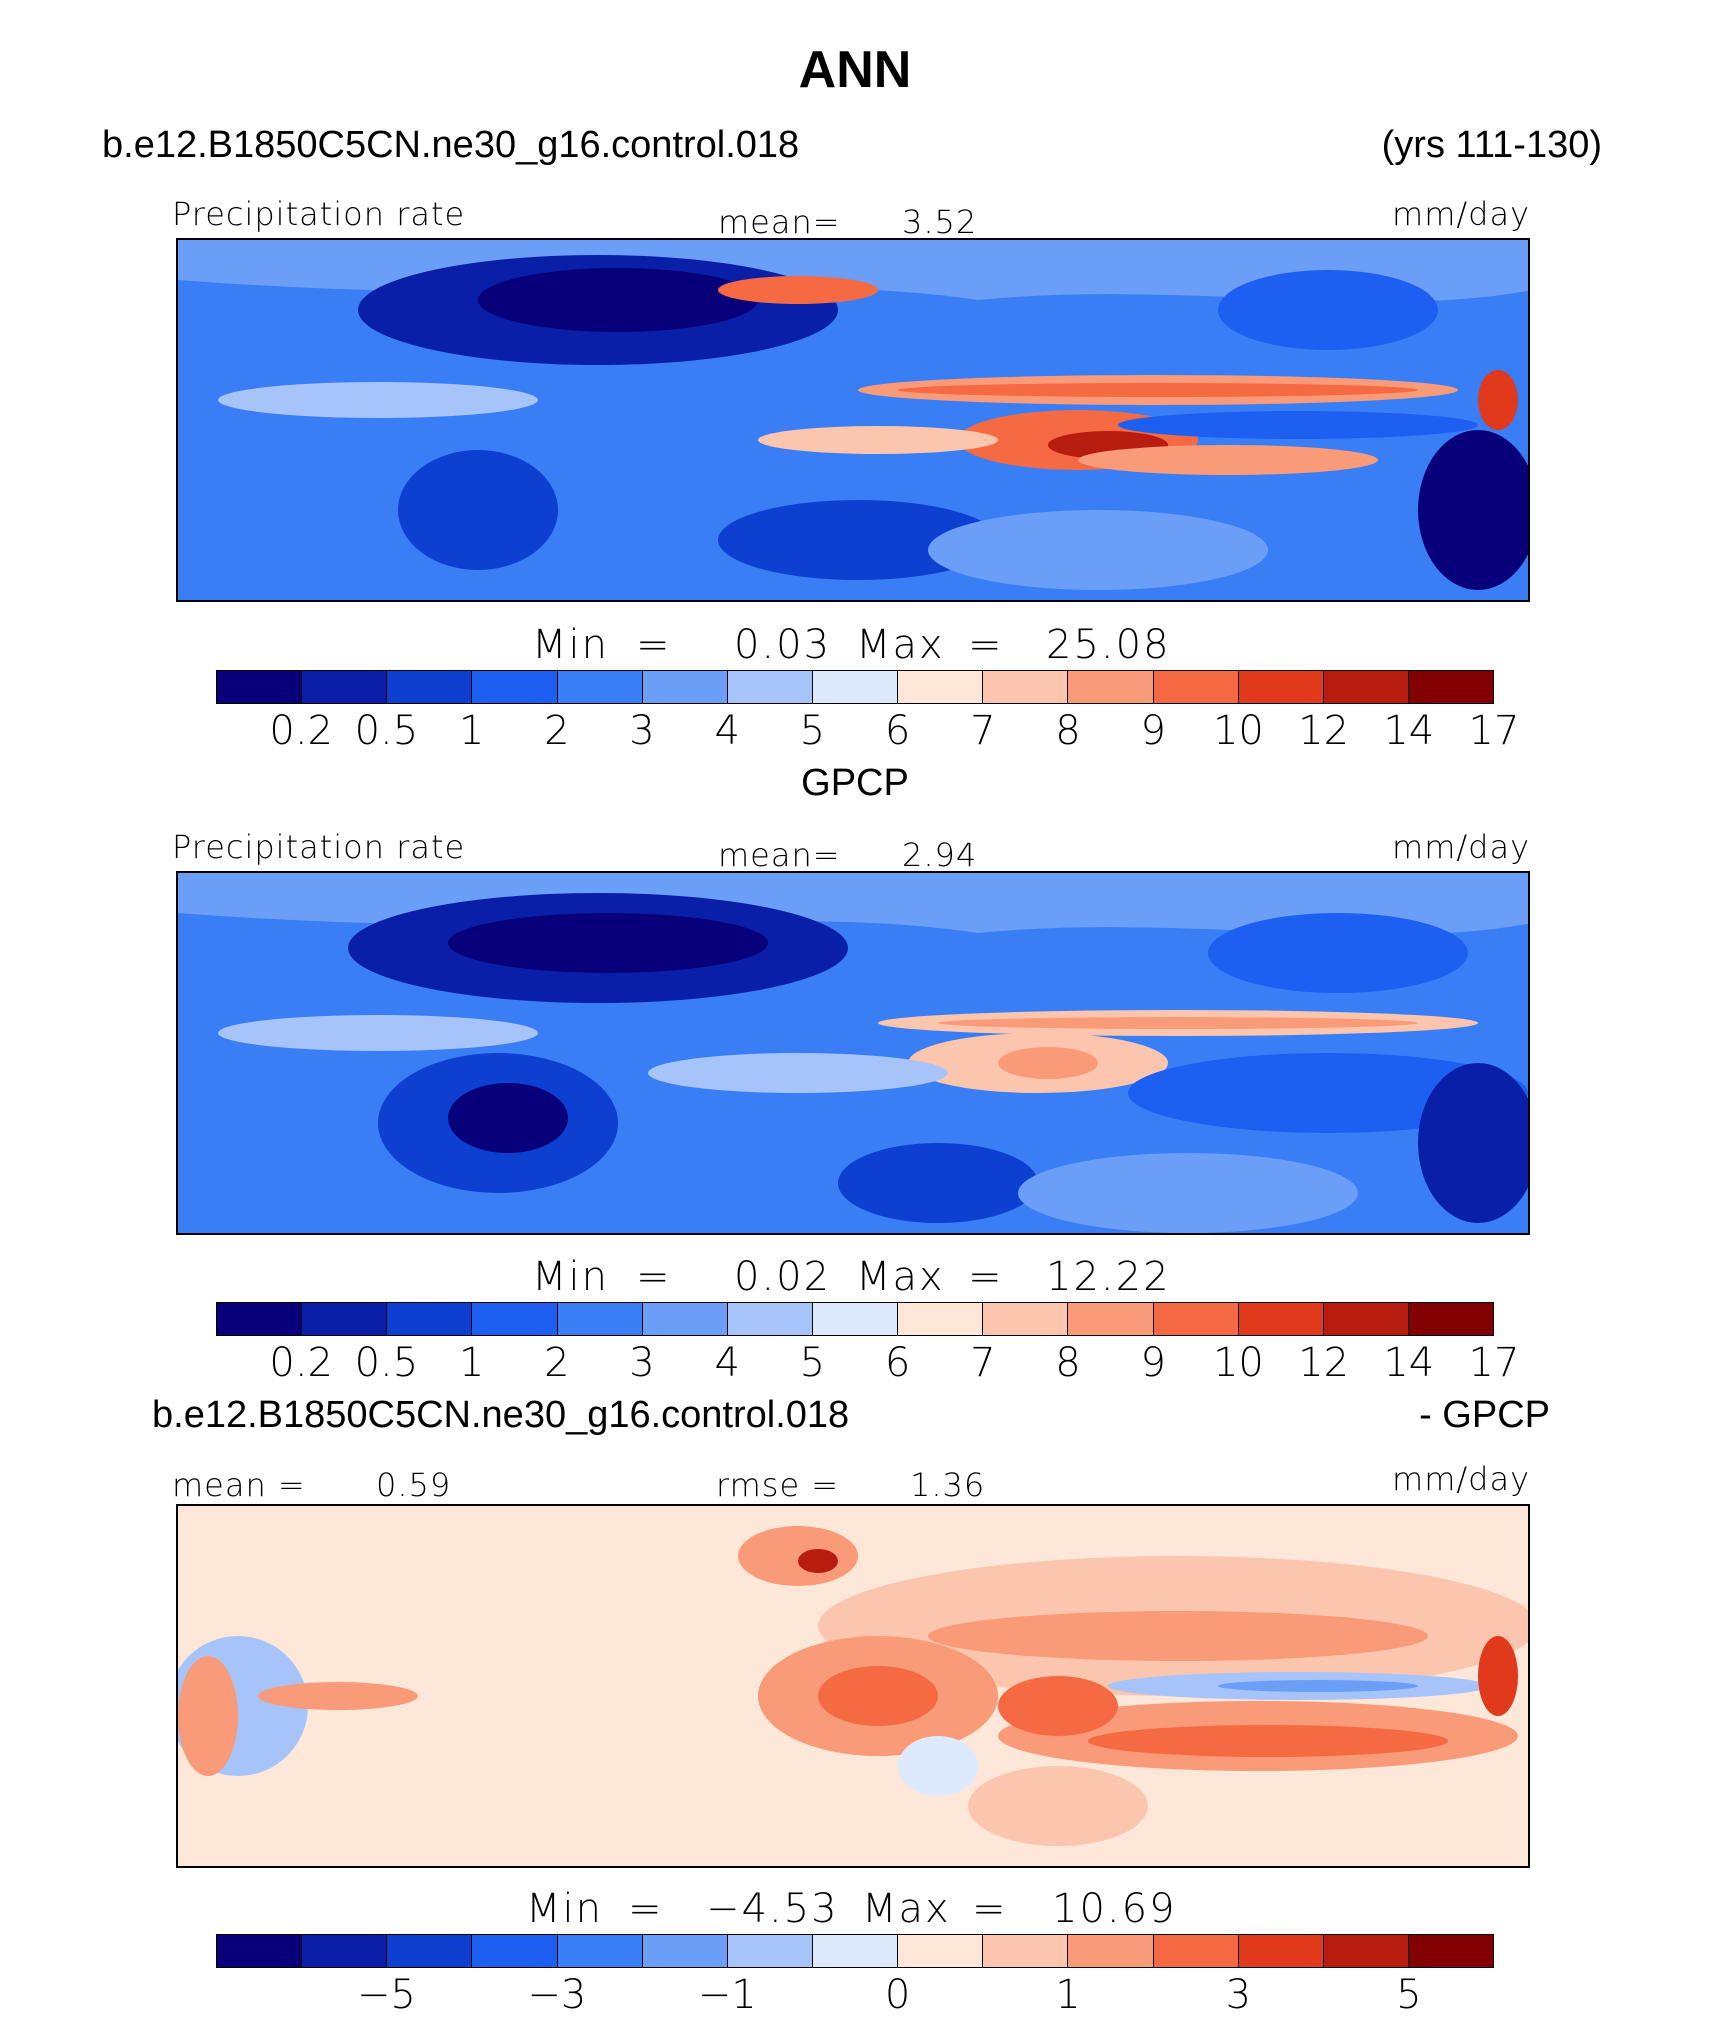 Image resolution: width=1710 pixels, height=2036 pixels. What do you see at coordinates (654, 645) in the screenshot?
I see `top-min-eq: =` at bounding box center [654, 645].